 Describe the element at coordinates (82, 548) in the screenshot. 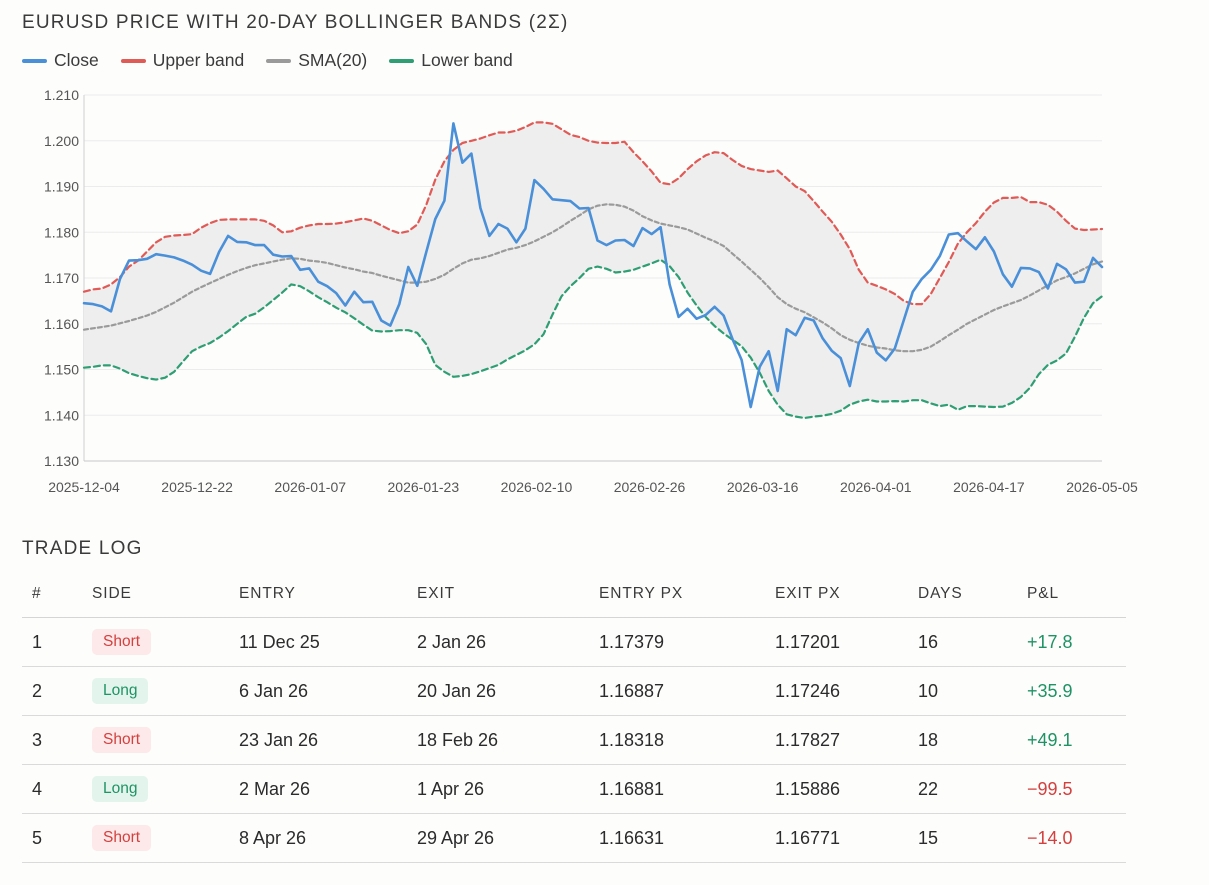

I see `trade-log-title: TRADE LOG` at that location.